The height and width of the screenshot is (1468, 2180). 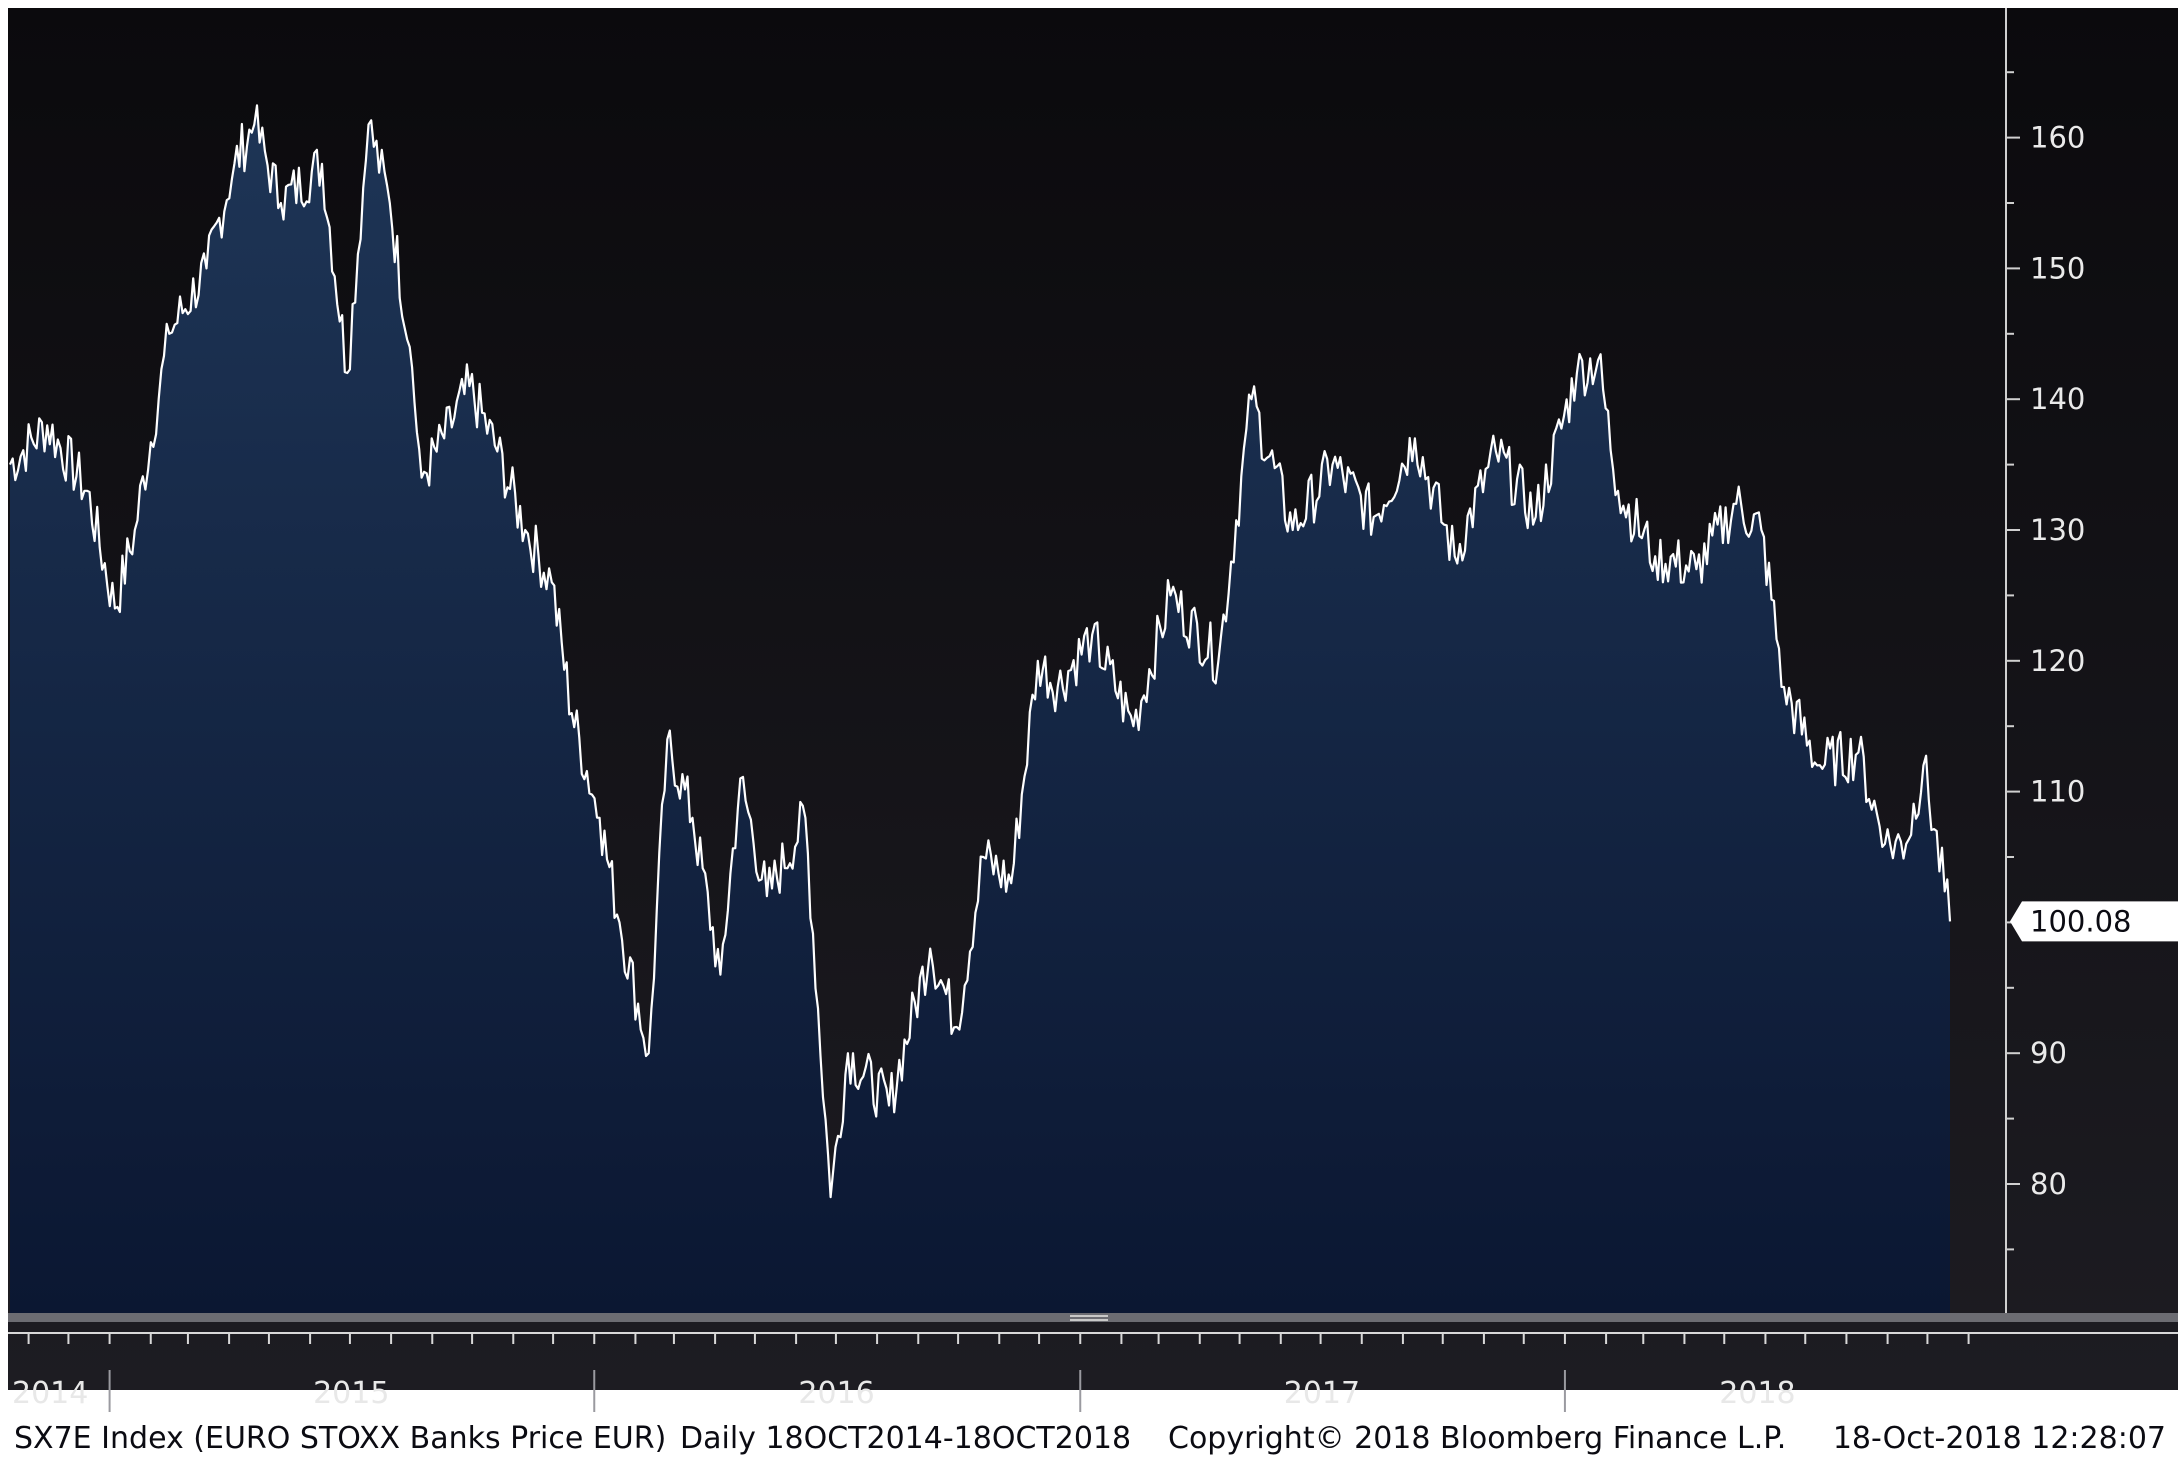 What do you see at coordinates (2057, 399) in the screenshot?
I see `y-tick-label: 140` at bounding box center [2057, 399].